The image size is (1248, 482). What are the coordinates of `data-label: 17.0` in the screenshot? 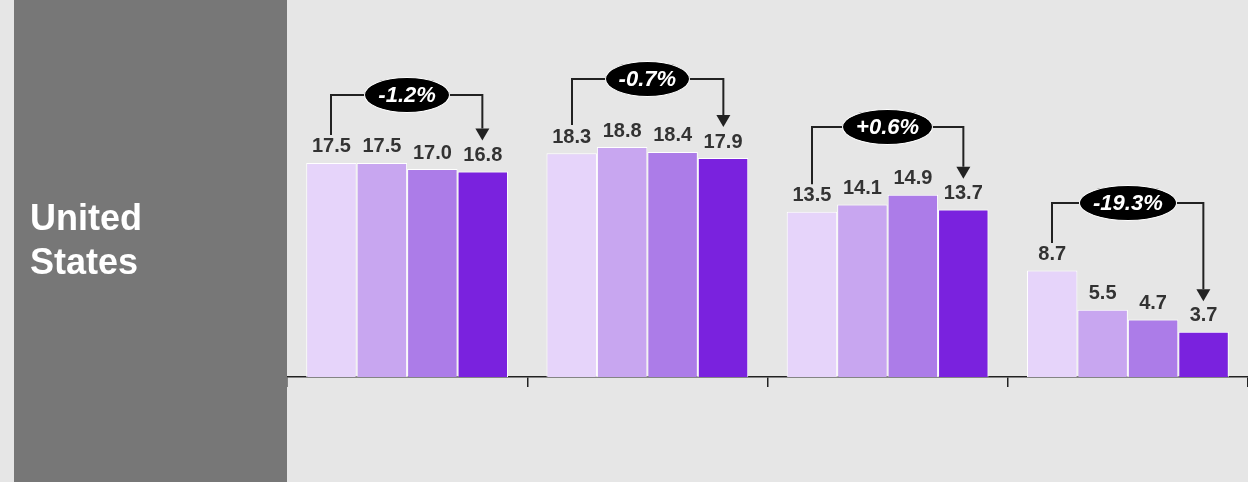 It's located at (432, 151).